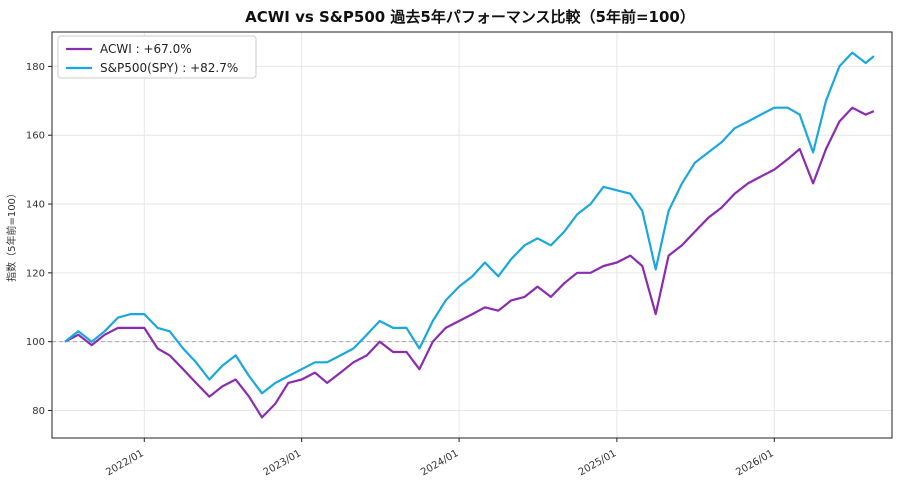 This screenshot has width=900, height=485. Describe the element at coordinates (35, 342) in the screenshot. I see `y-tick-label: 100` at that location.